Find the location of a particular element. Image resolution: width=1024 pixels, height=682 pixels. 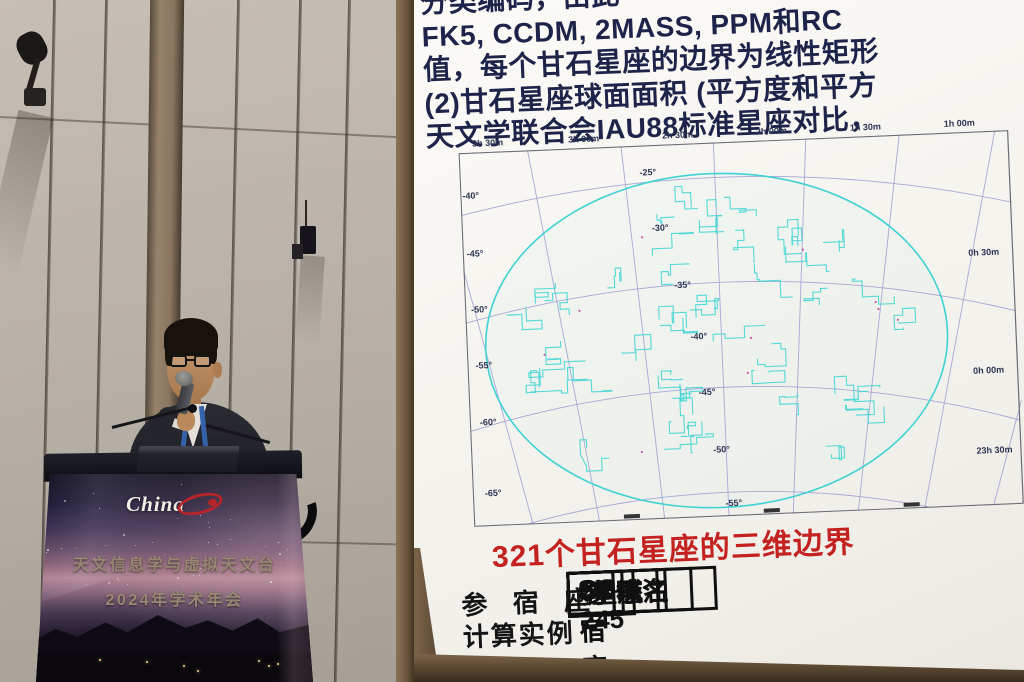

map-axis-label: 2h 00m is located at coordinates (771, 131).